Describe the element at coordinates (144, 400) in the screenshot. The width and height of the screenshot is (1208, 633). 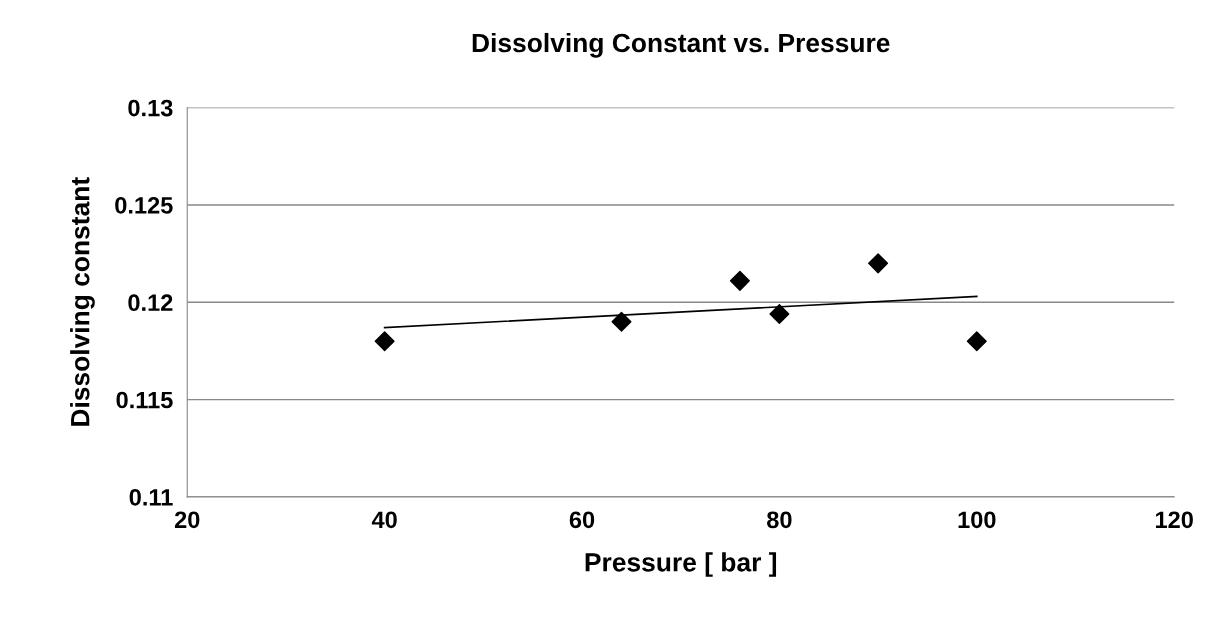
I see `y-tick-label: 0.115` at that location.